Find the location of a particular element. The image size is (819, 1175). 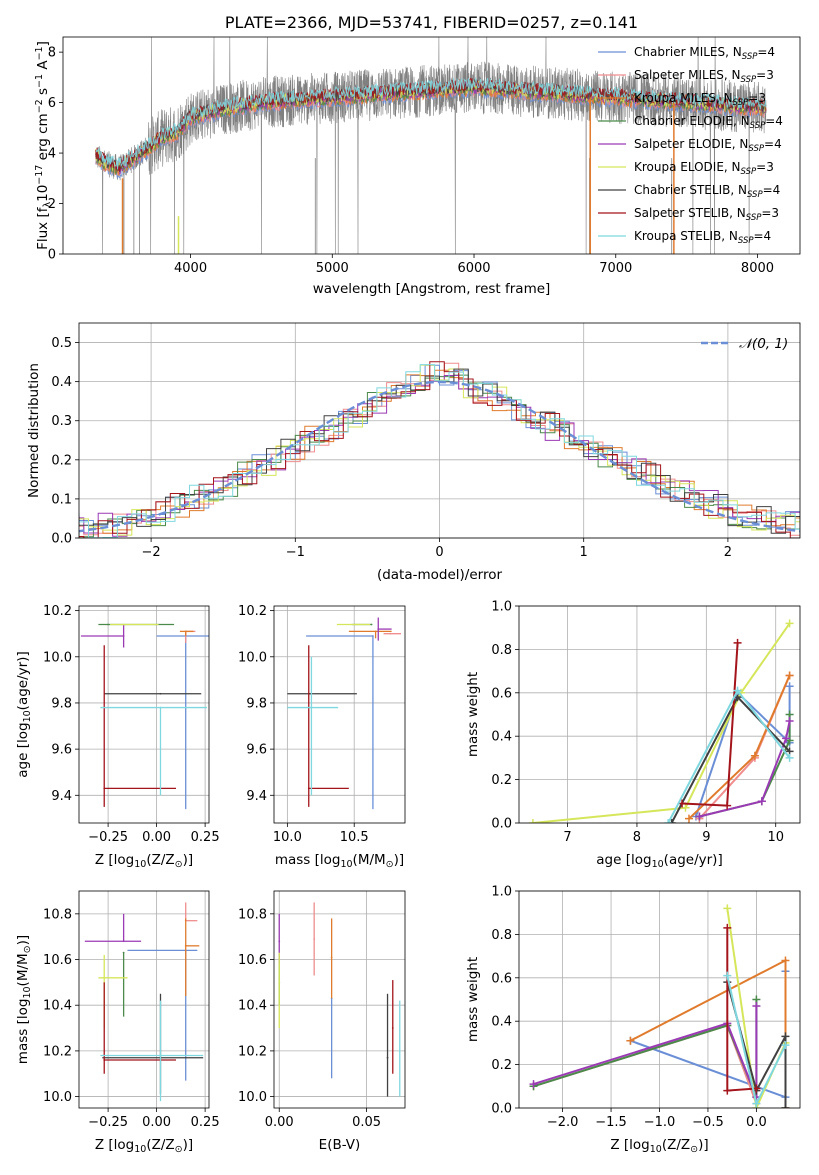

legend-label-part: =3 is located at coordinates (757, 98).